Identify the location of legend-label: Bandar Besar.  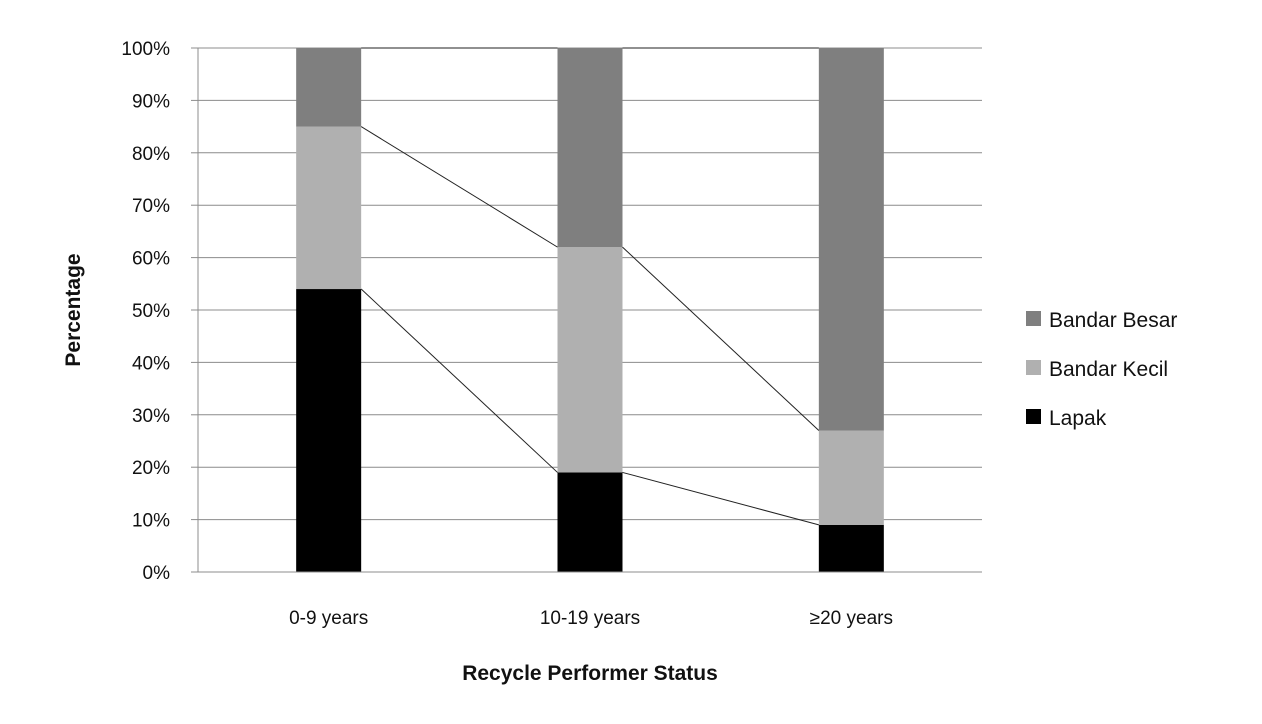
(1113, 320).